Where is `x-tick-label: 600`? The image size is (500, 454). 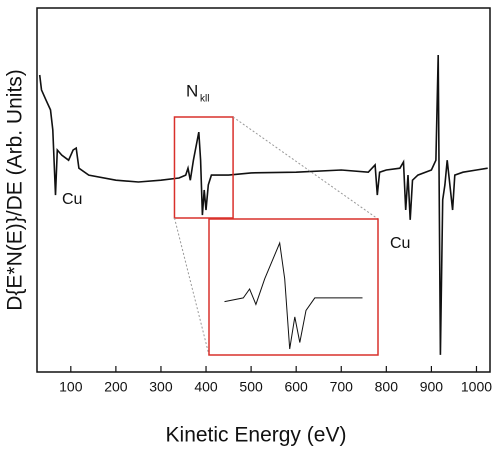
x-tick-label: 600 is located at coordinates (296, 387).